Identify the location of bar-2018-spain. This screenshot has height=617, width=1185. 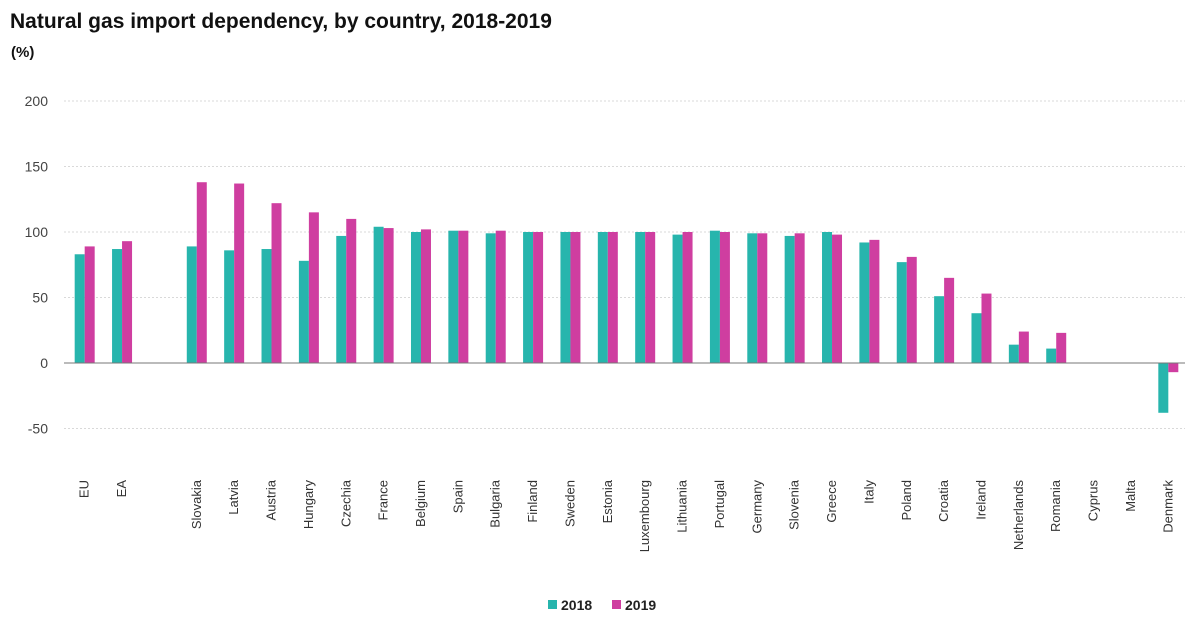
(453, 296).